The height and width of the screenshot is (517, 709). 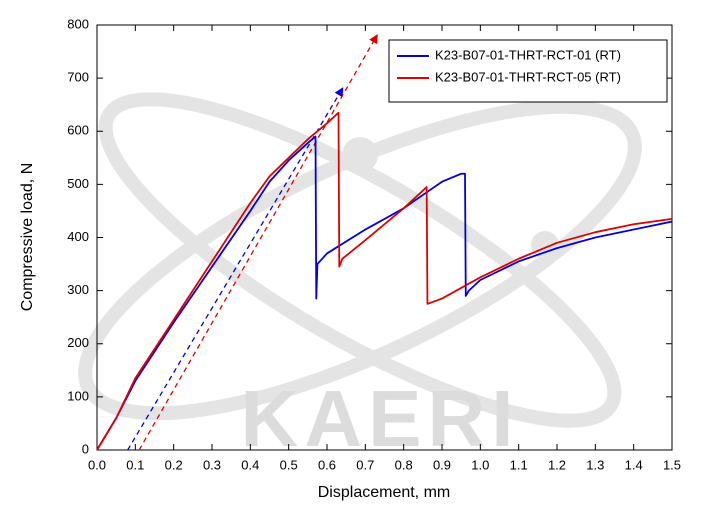 I want to click on x-tick-label: 1.2, so click(x=557, y=464).